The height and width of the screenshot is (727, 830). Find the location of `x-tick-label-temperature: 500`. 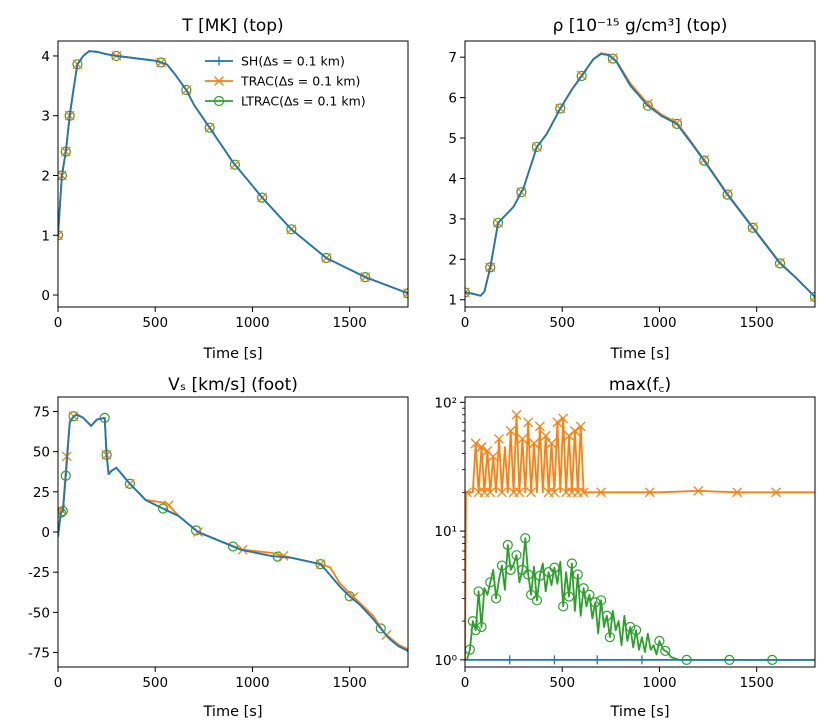

x-tick-label-temperature: 500 is located at coordinates (155, 323).